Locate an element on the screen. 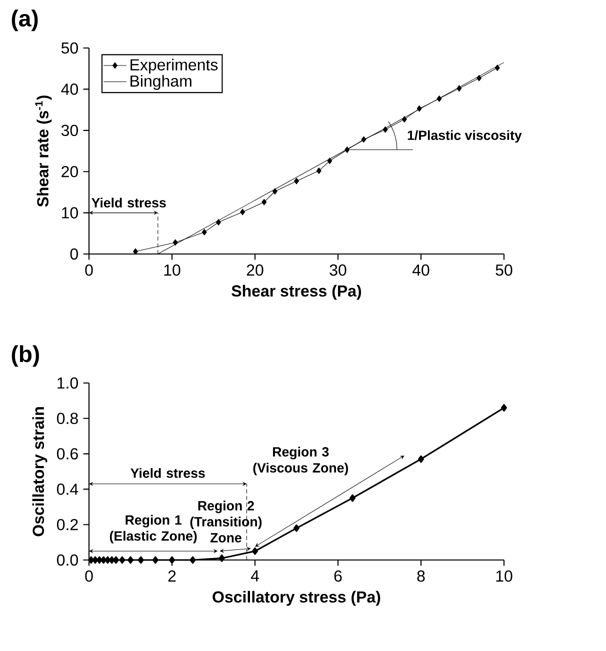  y-tick-label: 0 is located at coordinates (74, 254).